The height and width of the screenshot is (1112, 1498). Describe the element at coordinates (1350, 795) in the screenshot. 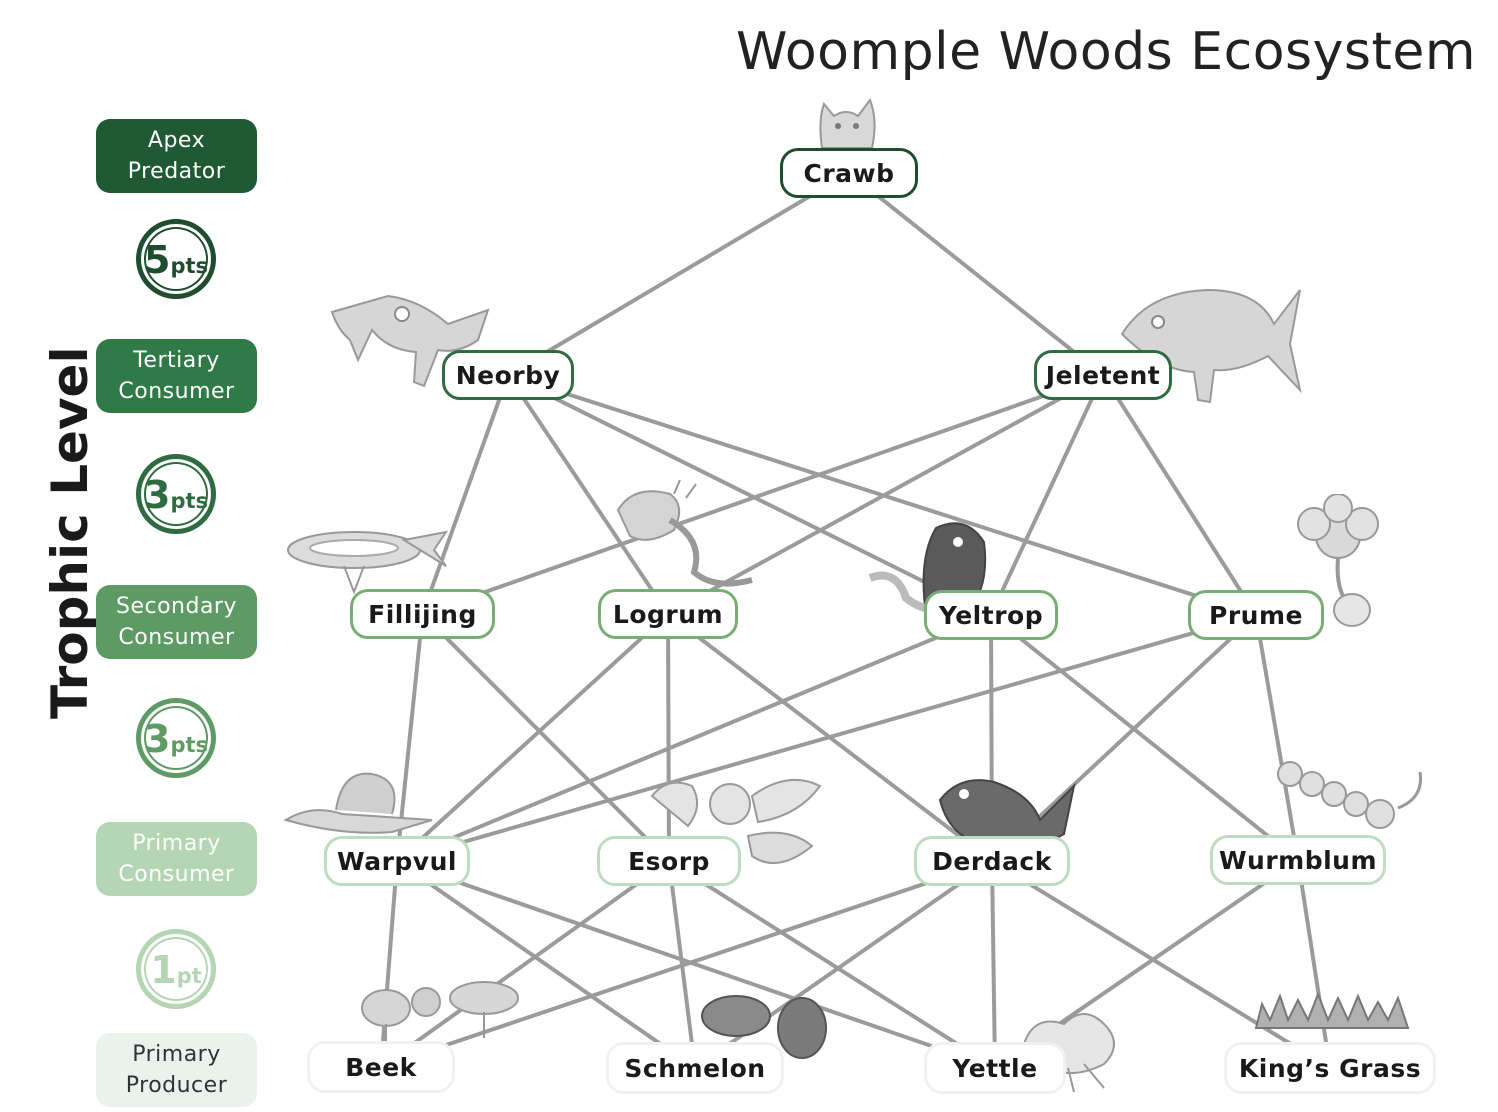

I see `wurmblum-sketch-icon` at that location.